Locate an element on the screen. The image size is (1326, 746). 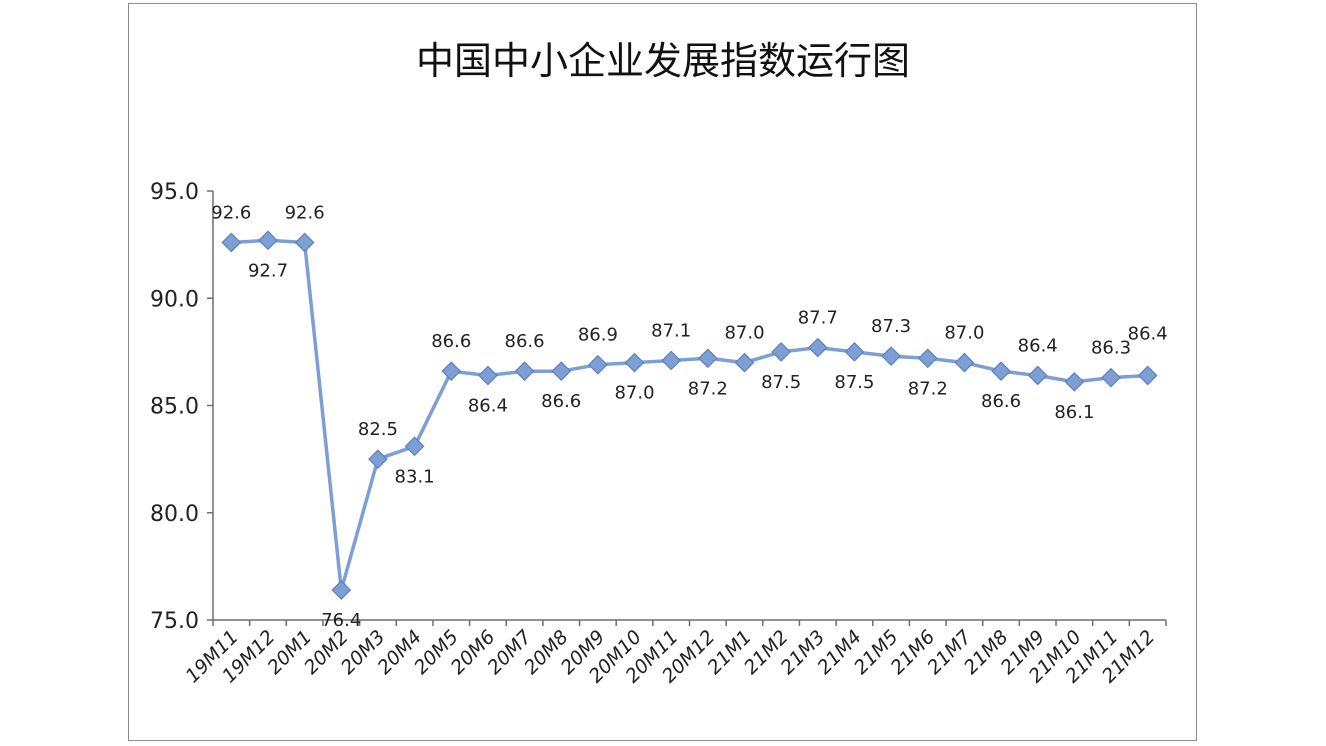
y-tick-labels: 75.0 80.0 85.0 90.0 95.0 is located at coordinates (181, 407).